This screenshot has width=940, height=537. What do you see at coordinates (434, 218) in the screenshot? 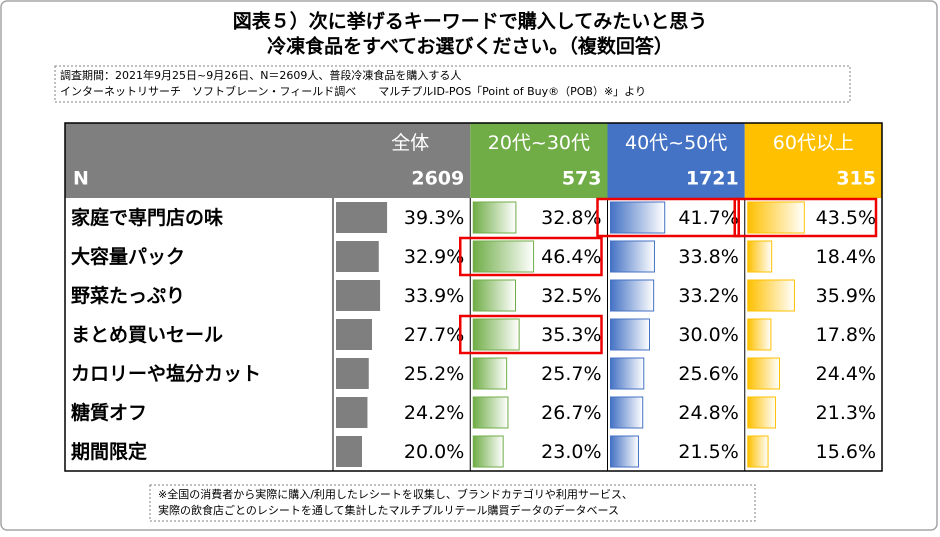
I see `value-label: 39.3%` at bounding box center [434, 218].